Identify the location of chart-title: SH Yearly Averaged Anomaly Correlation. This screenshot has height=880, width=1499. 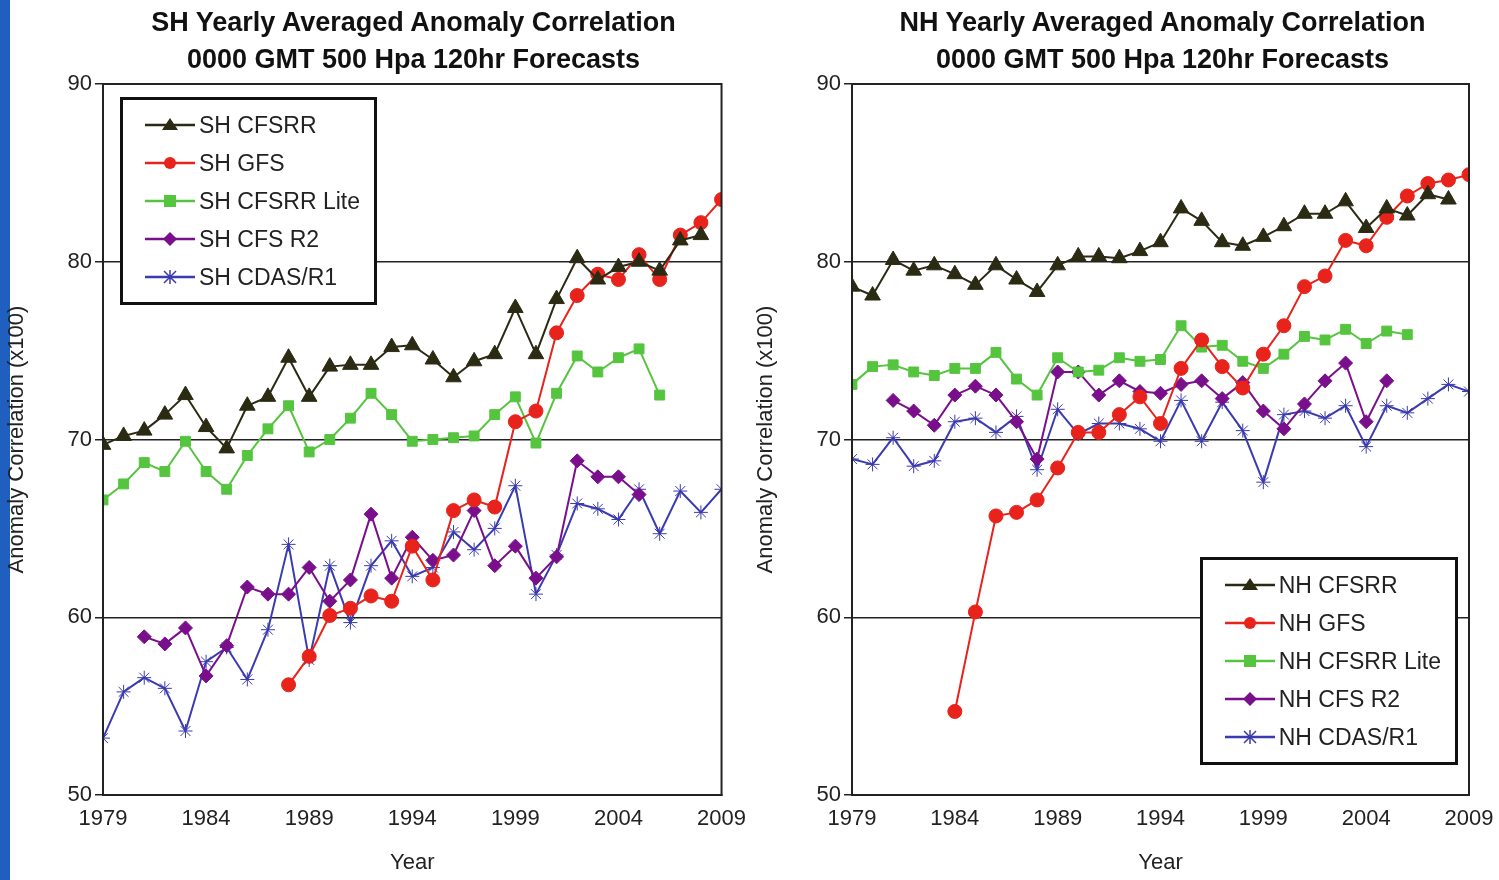
(413, 22).